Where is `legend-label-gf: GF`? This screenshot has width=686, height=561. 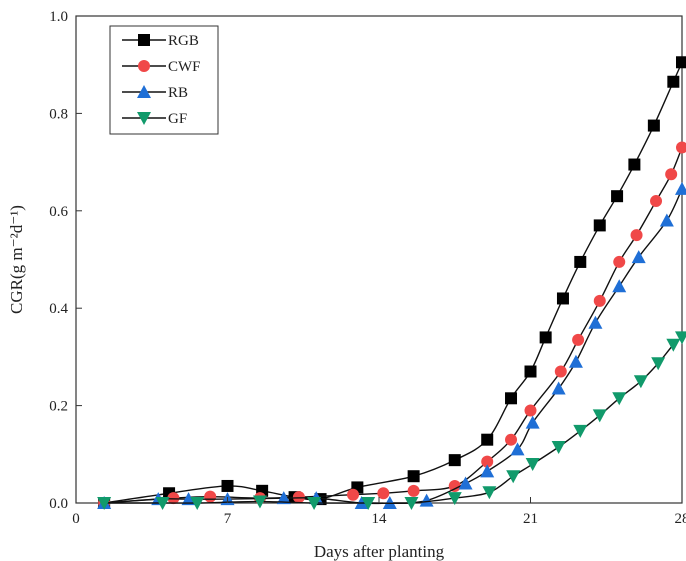
legend-label-gf: GF is located at coordinates (177, 119).